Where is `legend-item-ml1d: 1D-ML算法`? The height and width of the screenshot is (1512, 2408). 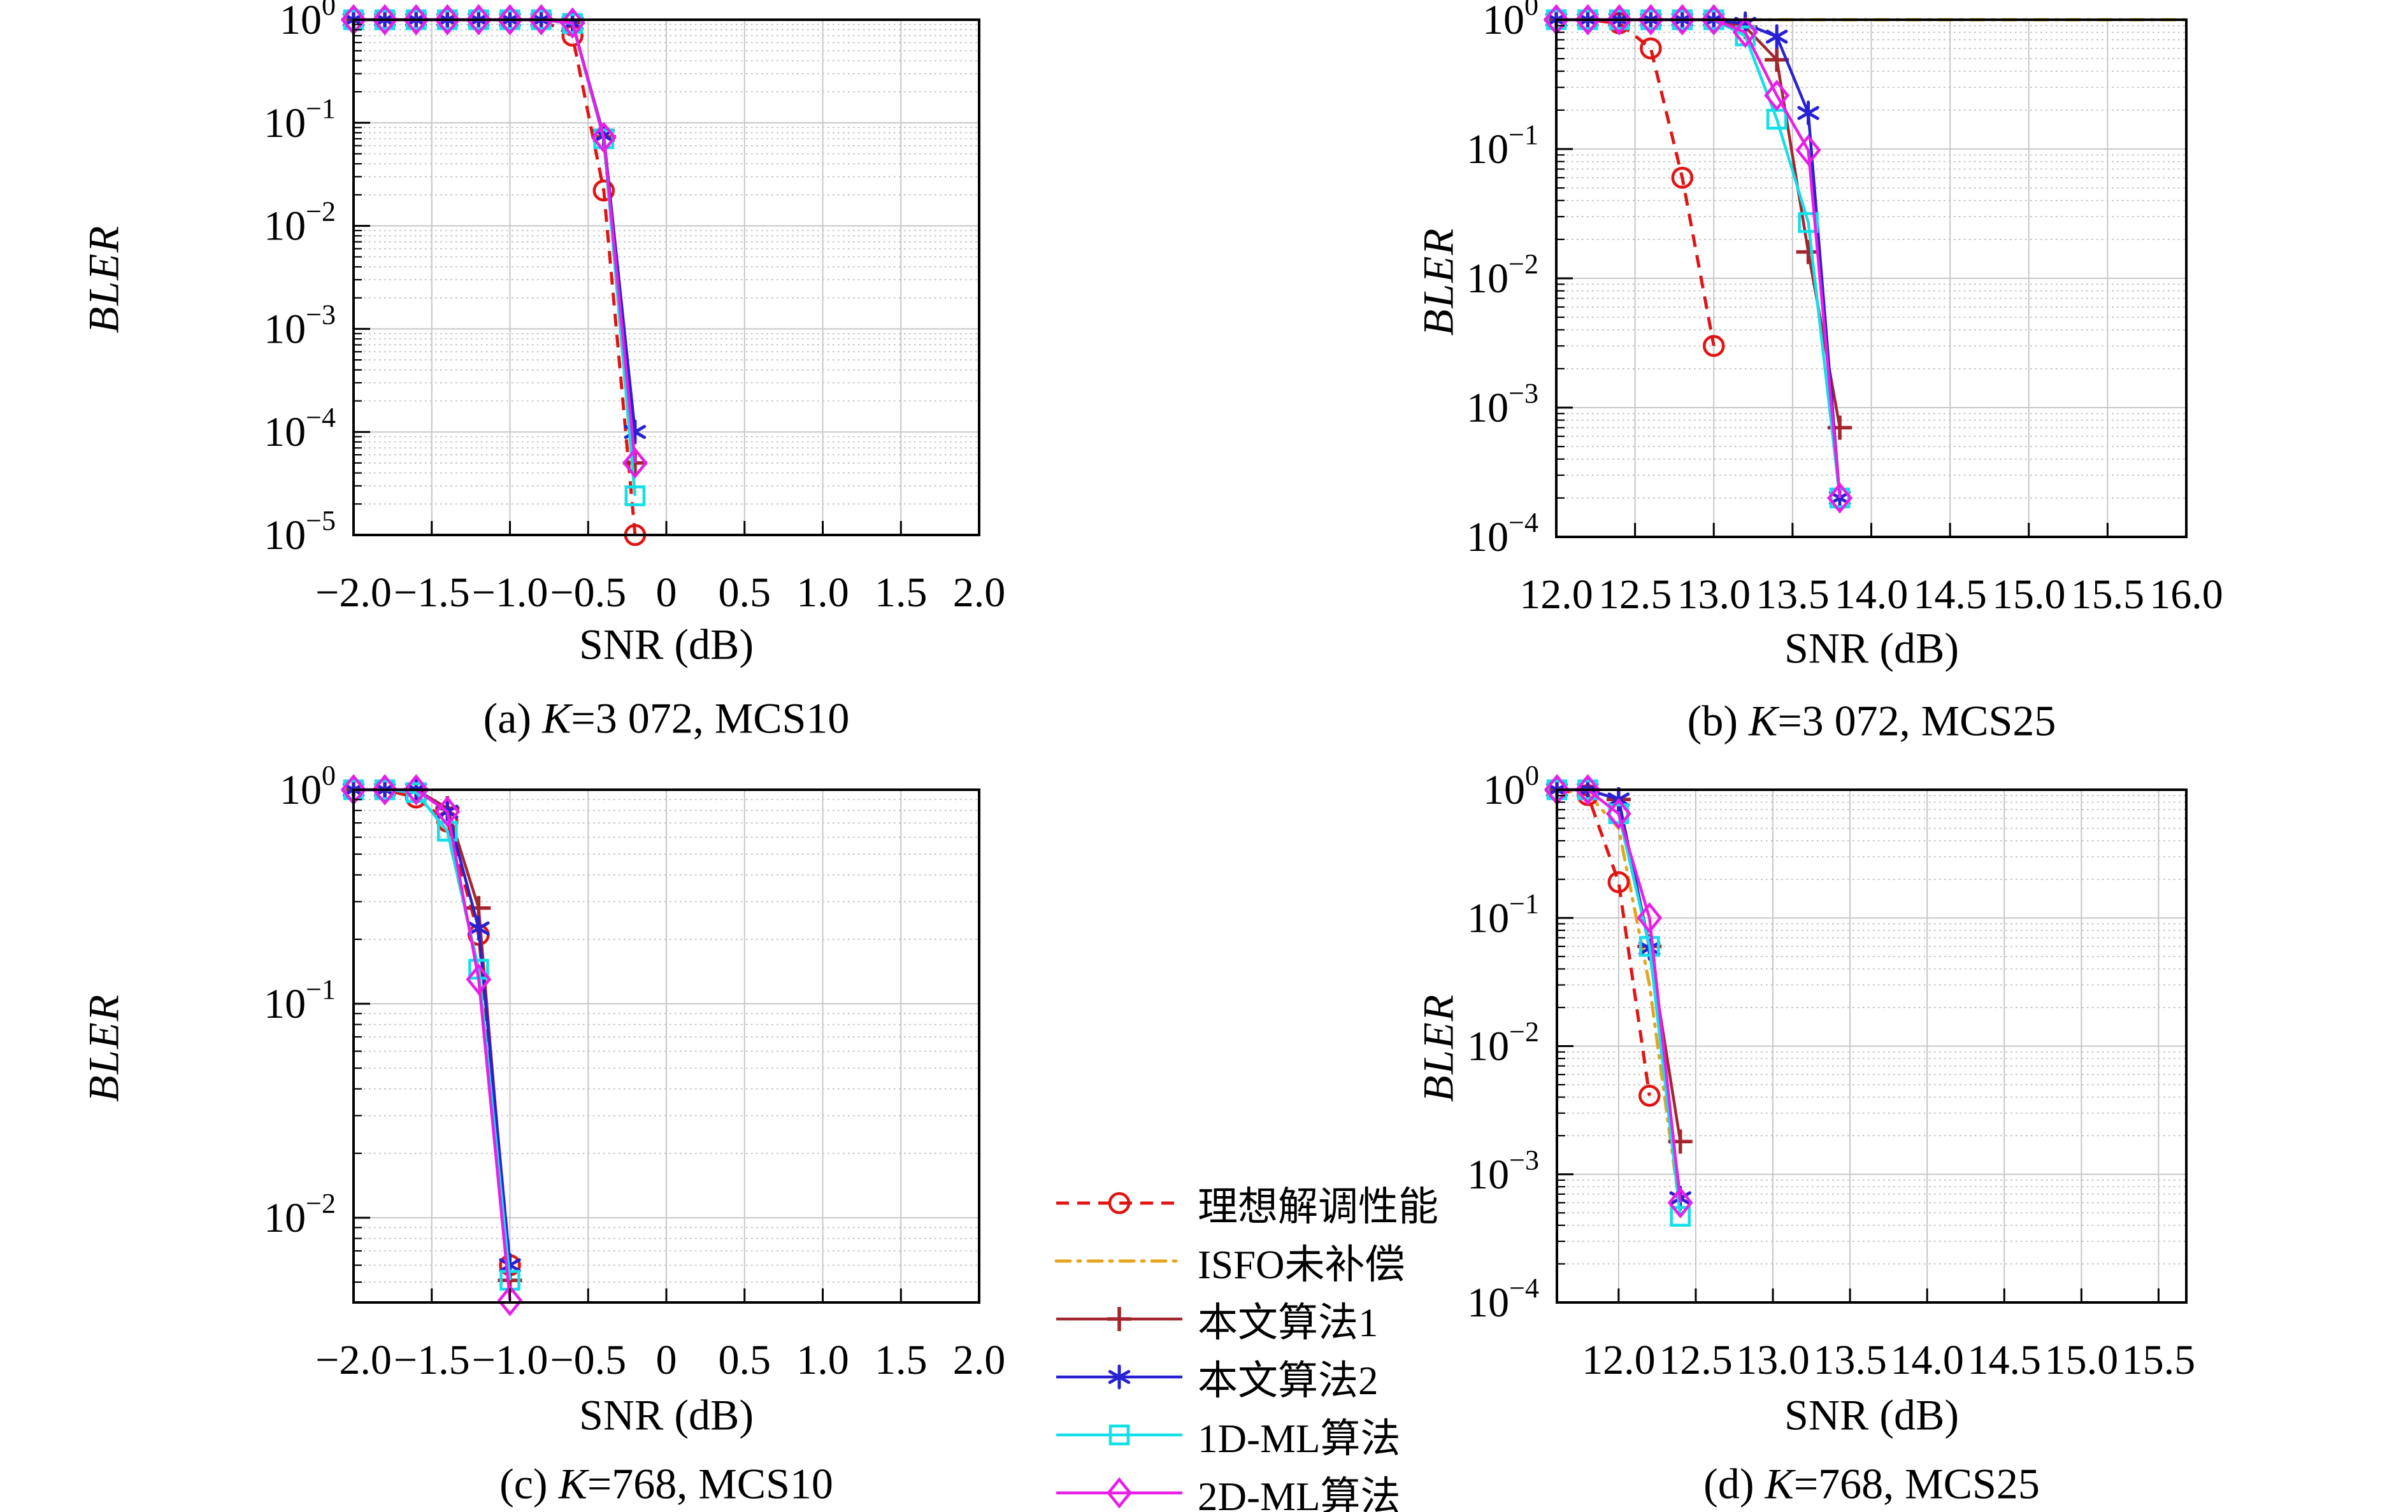 legend-item-ml1d: 1D-ML算法 is located at coordinates (1245, 1437).